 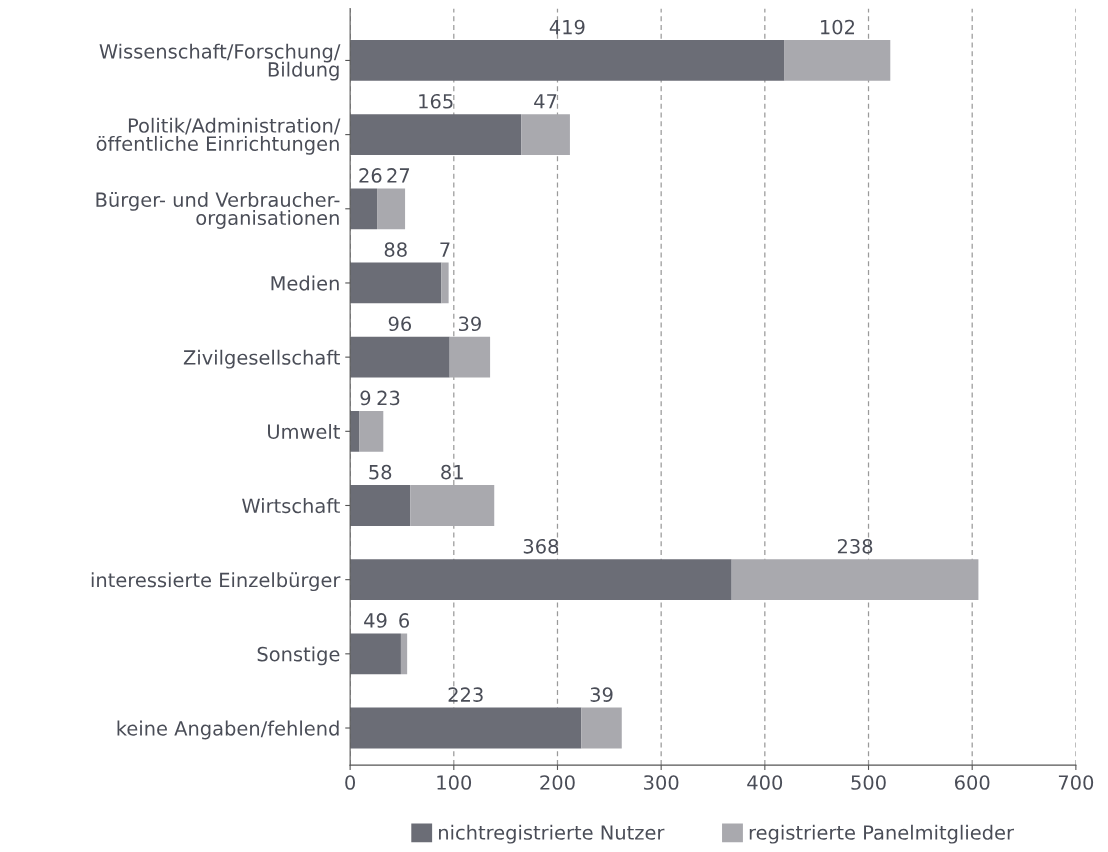 What do you see at coordinates (436, 101) in the screenshot?
I see `data-label: 165` at bounding box center [436, 101].